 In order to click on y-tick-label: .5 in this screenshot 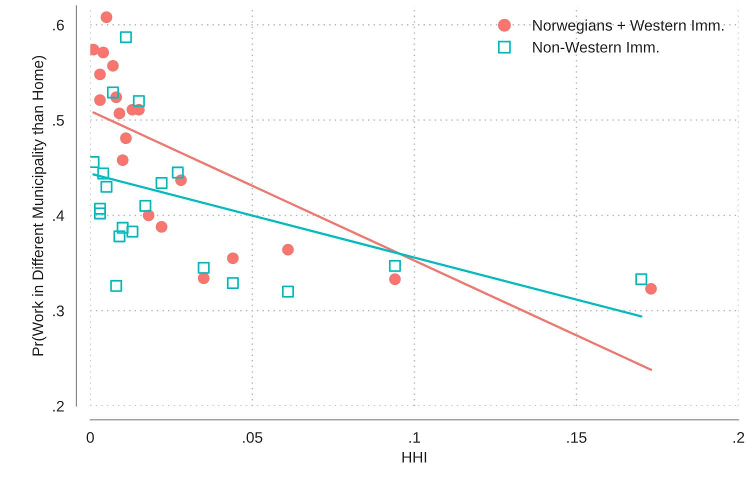, I will do `click(58, 120)`.